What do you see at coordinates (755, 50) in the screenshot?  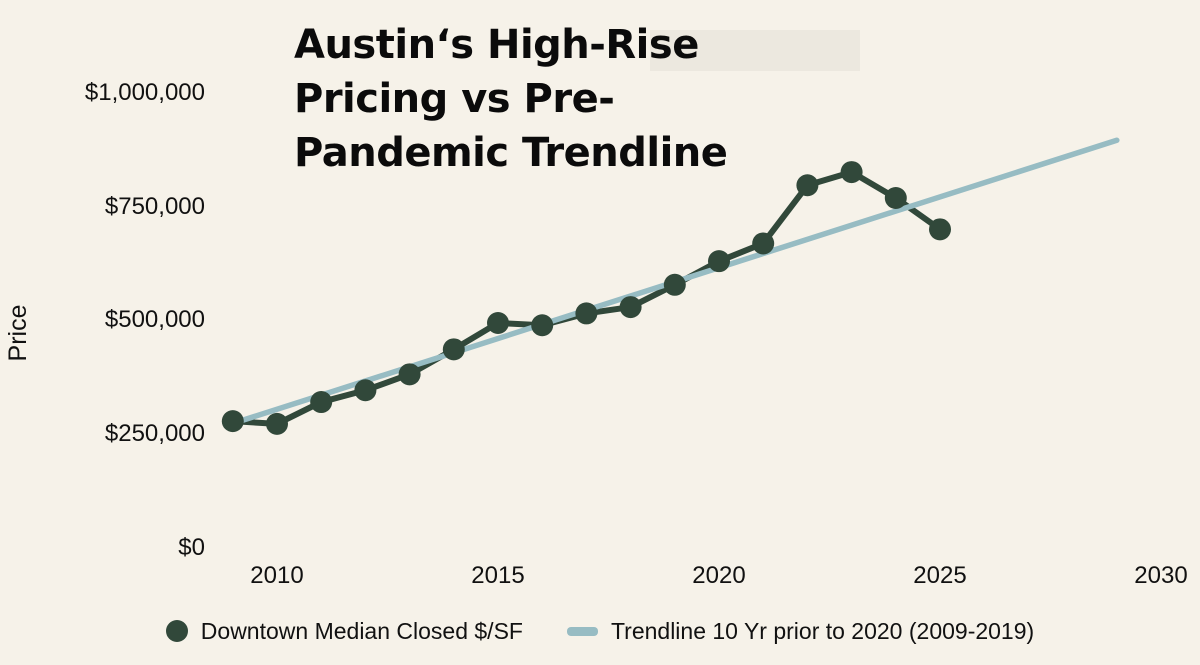 I see `title-highlight-box` at bounding box center [755, 50].